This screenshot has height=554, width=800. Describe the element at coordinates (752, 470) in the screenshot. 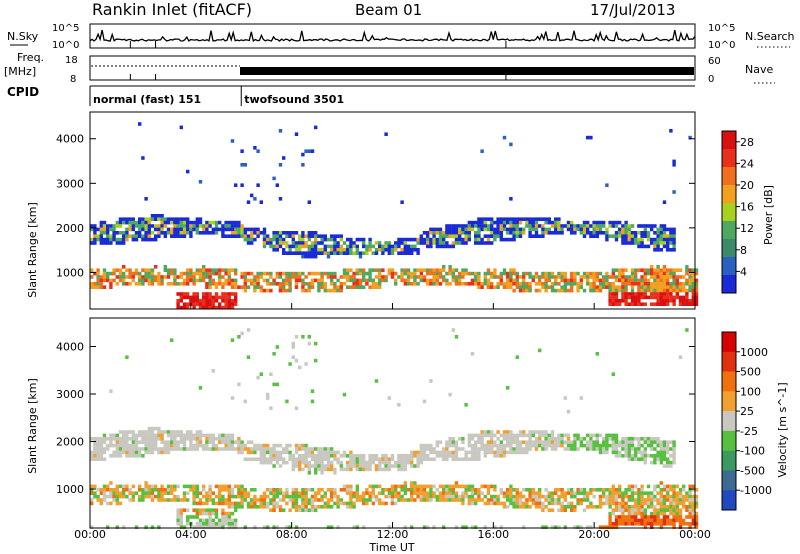

I see `colorbar-tick-label: -500` at that location.